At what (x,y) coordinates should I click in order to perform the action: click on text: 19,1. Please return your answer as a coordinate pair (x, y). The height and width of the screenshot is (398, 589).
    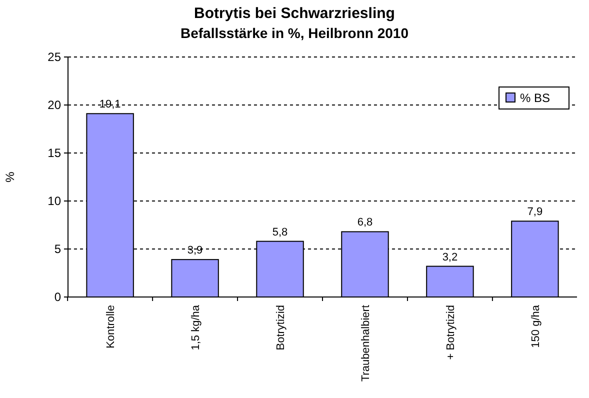
    Looking at the image, I should click on (110, 104).